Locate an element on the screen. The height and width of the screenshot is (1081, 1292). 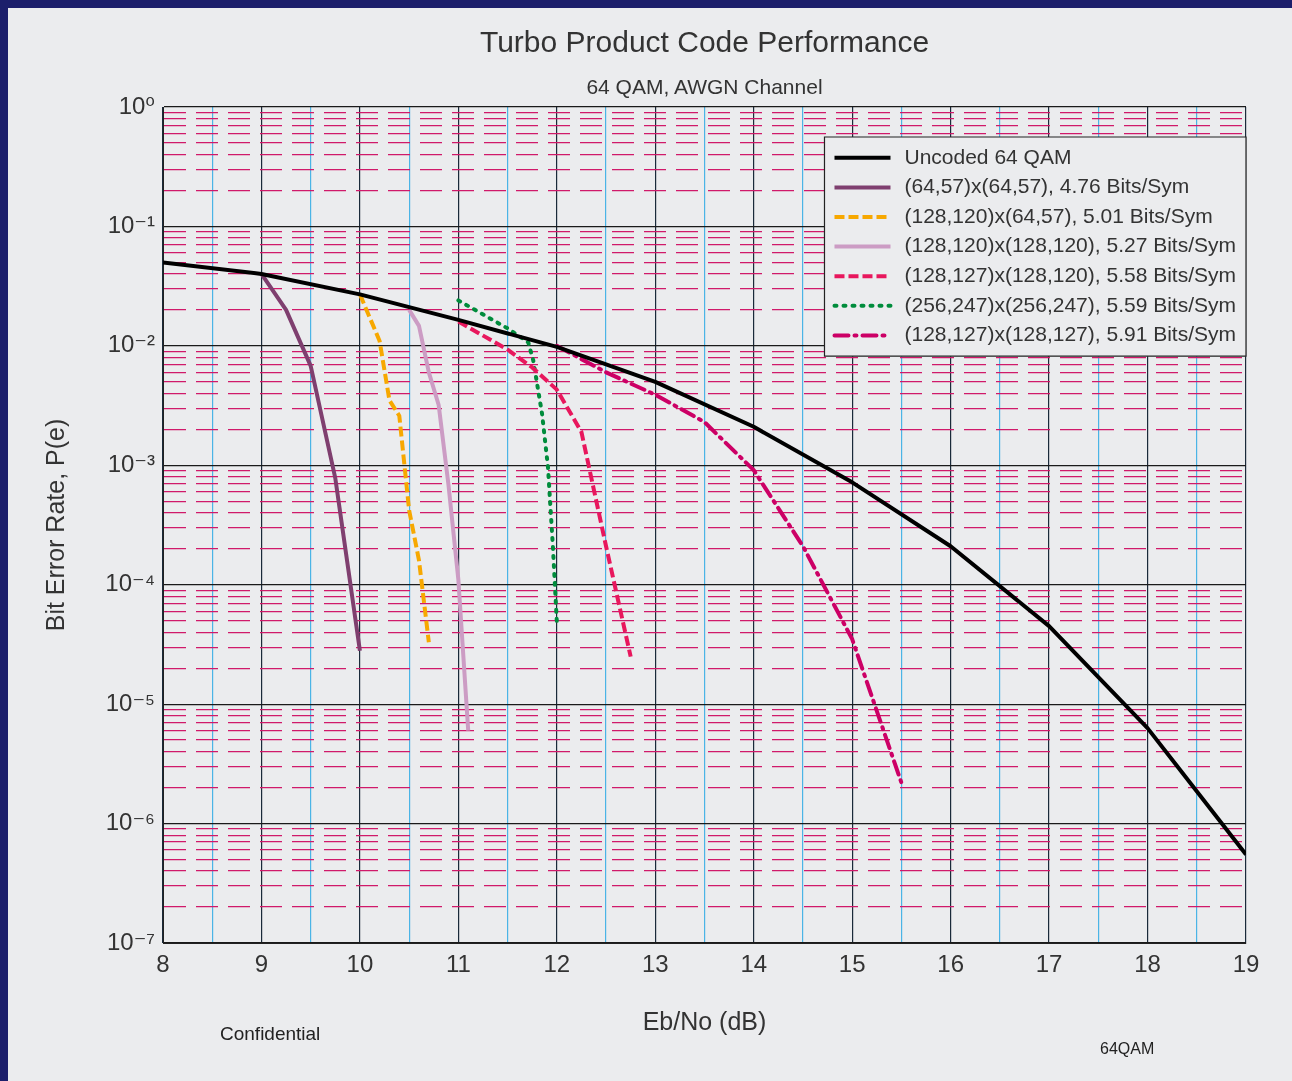
legend-label: (128,127)x(128,120), 5.58 Bits/Sym is located at coordinates (1070, 274).